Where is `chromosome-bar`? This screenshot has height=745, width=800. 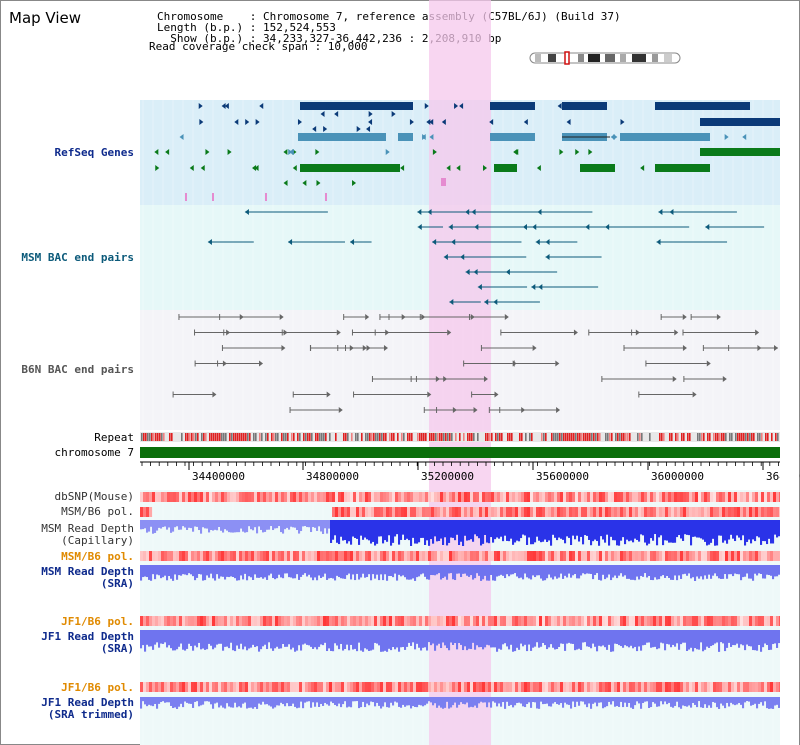
chromosome-bar is located at coordinates (460, 452).